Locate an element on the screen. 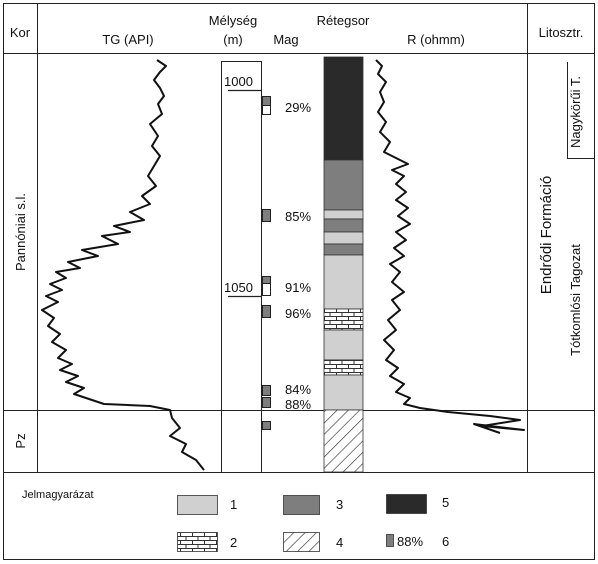 The width and height of the screenshot is (598, 564). core-recovery-85: 85% is located at coordinates (298, 216).